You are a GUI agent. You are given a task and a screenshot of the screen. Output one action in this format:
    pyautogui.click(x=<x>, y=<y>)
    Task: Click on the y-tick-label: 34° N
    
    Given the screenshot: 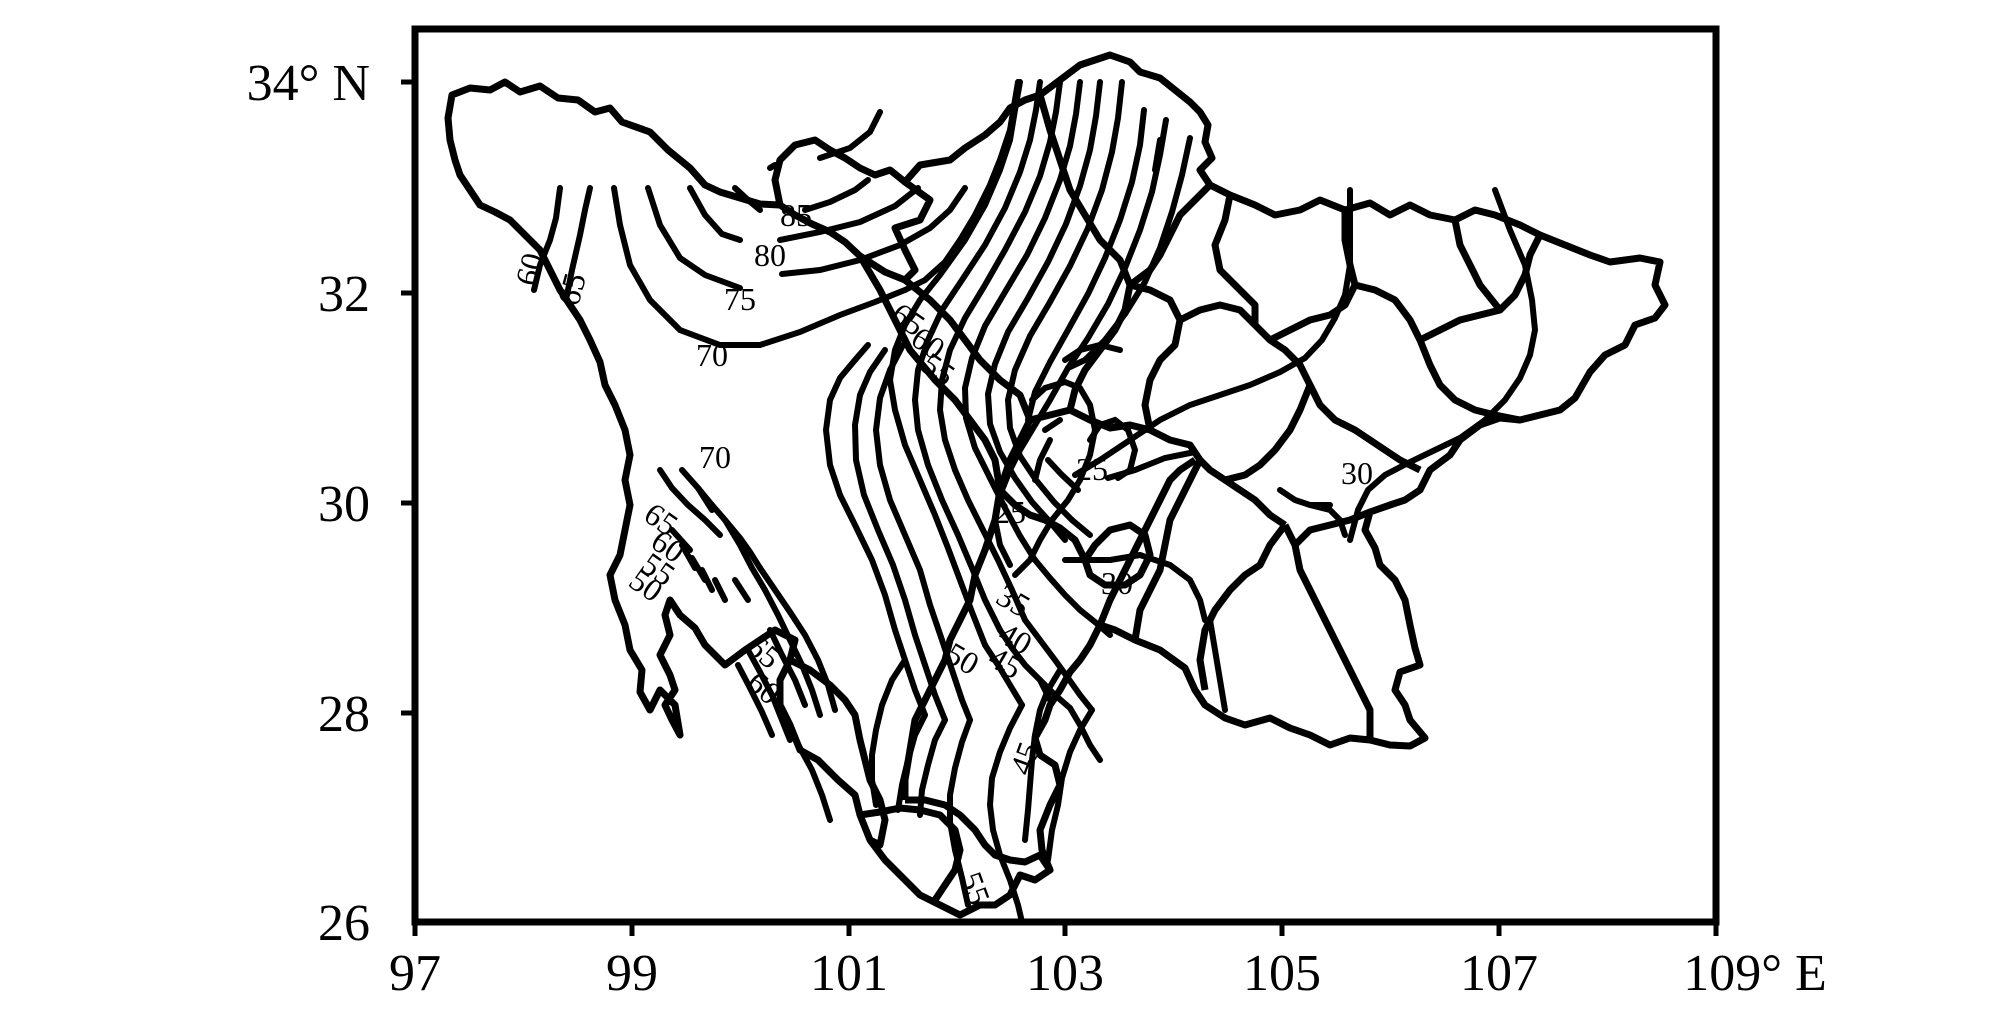 What is the action you would take?
    pyautogui.click(x=308, y=83)
    